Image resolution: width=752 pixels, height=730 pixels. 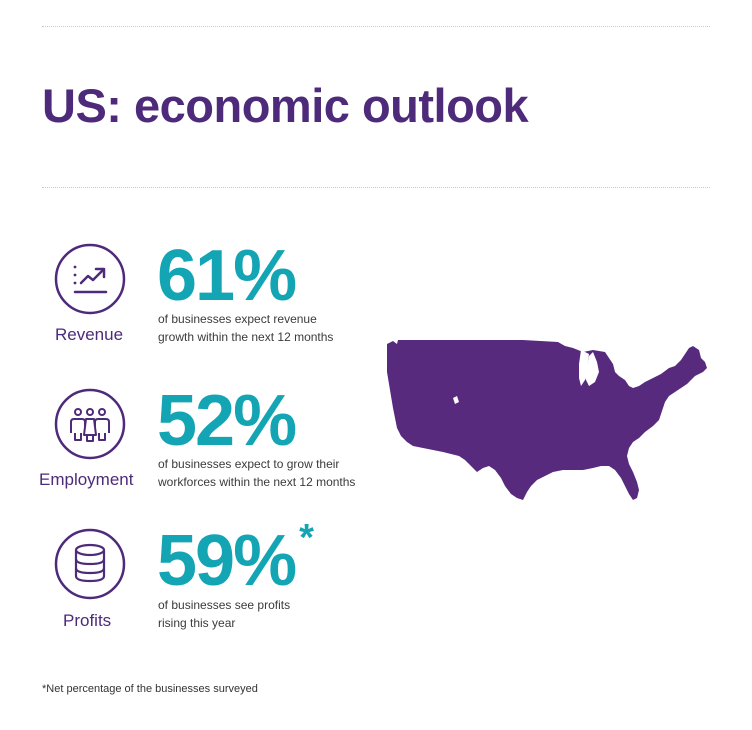 What do you see at coordinates (376, 26) in the screenshot?
I see `top-divider` at bounding box center [376, 26].